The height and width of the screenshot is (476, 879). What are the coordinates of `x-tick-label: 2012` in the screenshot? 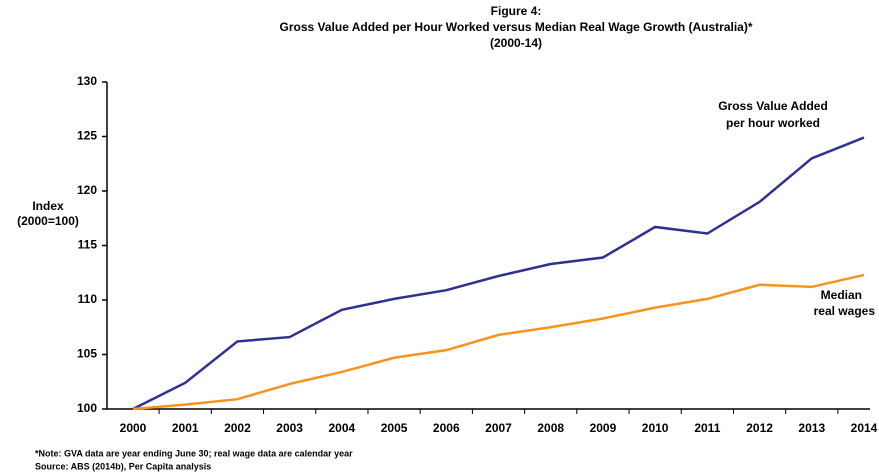 It's located at (759, 428).